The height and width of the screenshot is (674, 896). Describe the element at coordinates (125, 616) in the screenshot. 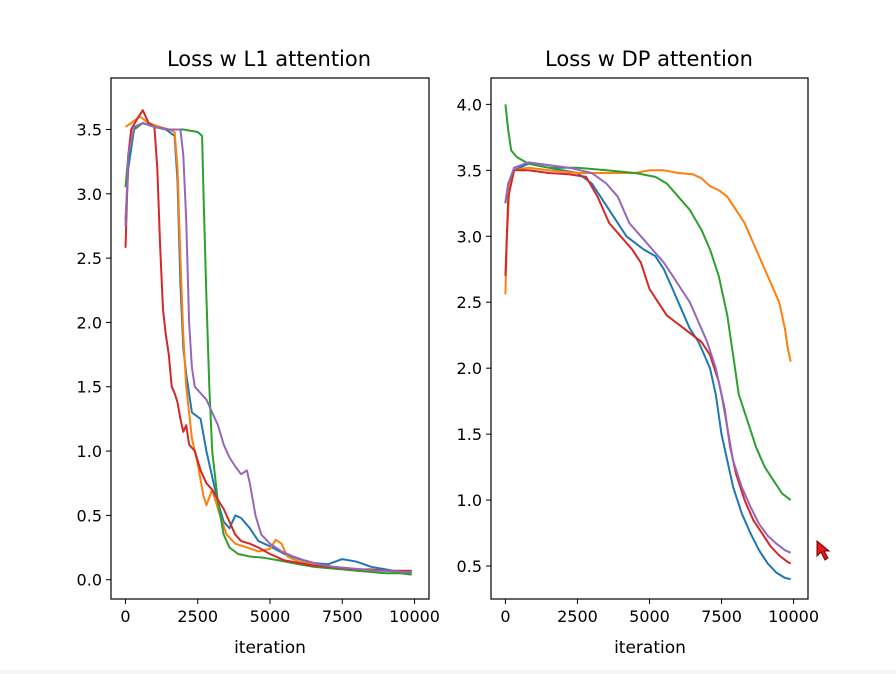

I see `panel-l1-xtick-label: 0` at that location.